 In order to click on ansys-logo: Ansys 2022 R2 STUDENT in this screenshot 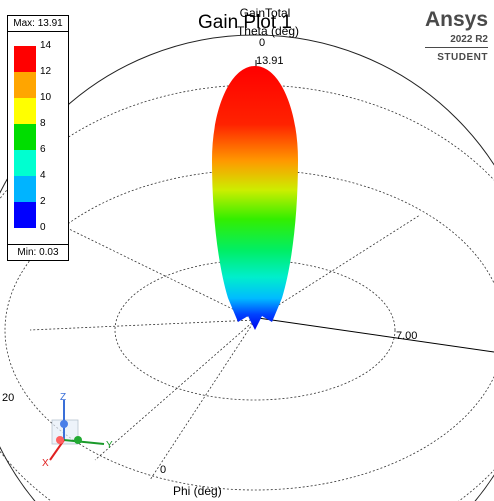, I will do `click(456, 35)`.